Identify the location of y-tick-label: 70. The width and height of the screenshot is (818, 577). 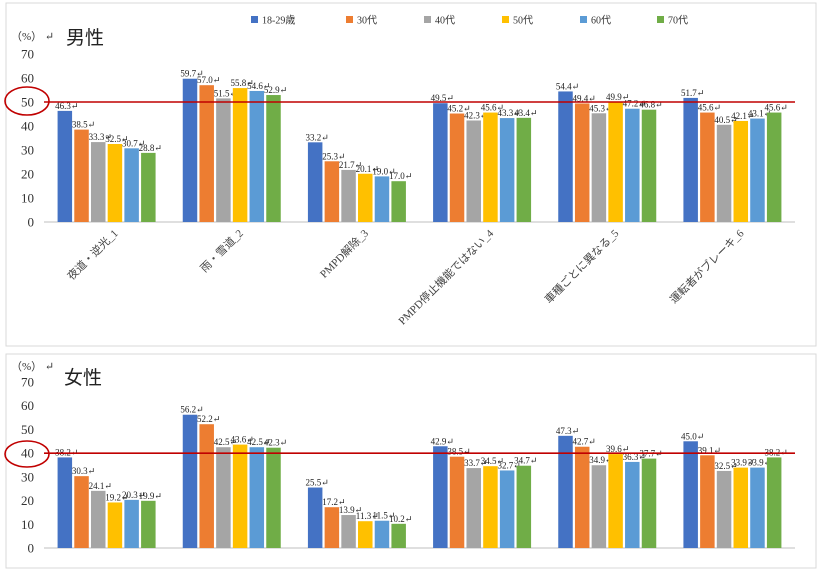
(27, 382).